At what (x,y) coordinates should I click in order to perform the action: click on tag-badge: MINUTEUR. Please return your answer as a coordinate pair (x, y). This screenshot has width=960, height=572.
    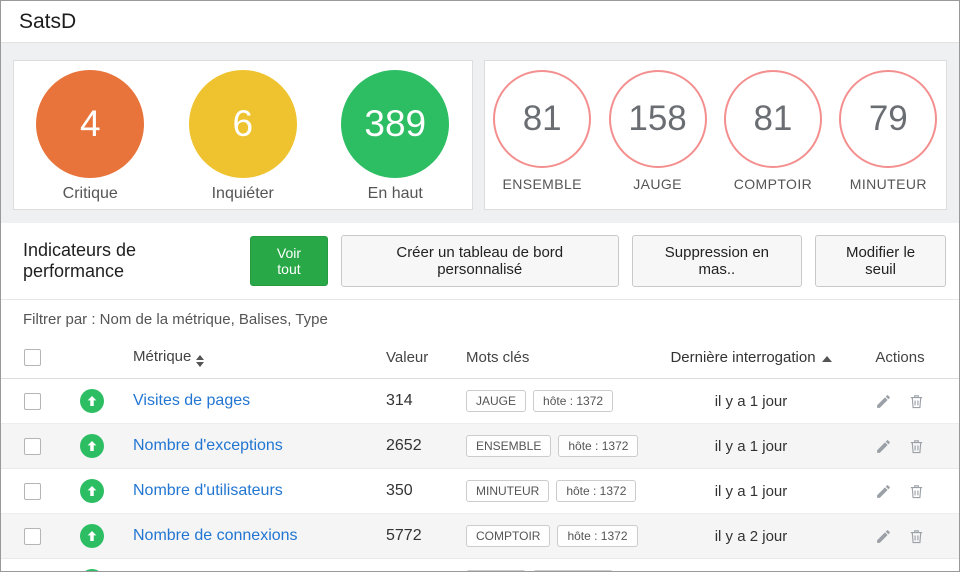
    Looking at the image, I should click on (508, 491).